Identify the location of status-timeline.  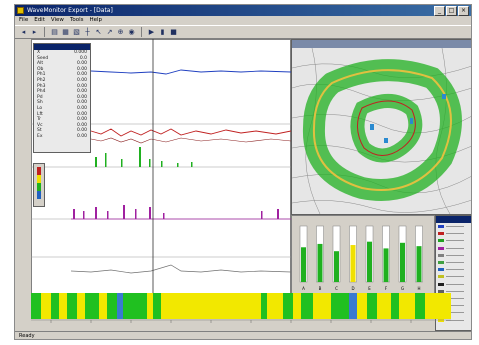
(241, 306).